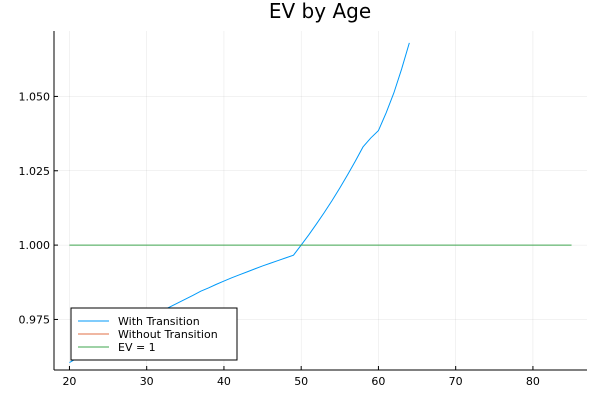 Image resolution: width=600 pixels, height=400 pixels. Describe the element at coordinates (35, 319) in the screenshot. I see `y-tick-label: 0.975` at that location.